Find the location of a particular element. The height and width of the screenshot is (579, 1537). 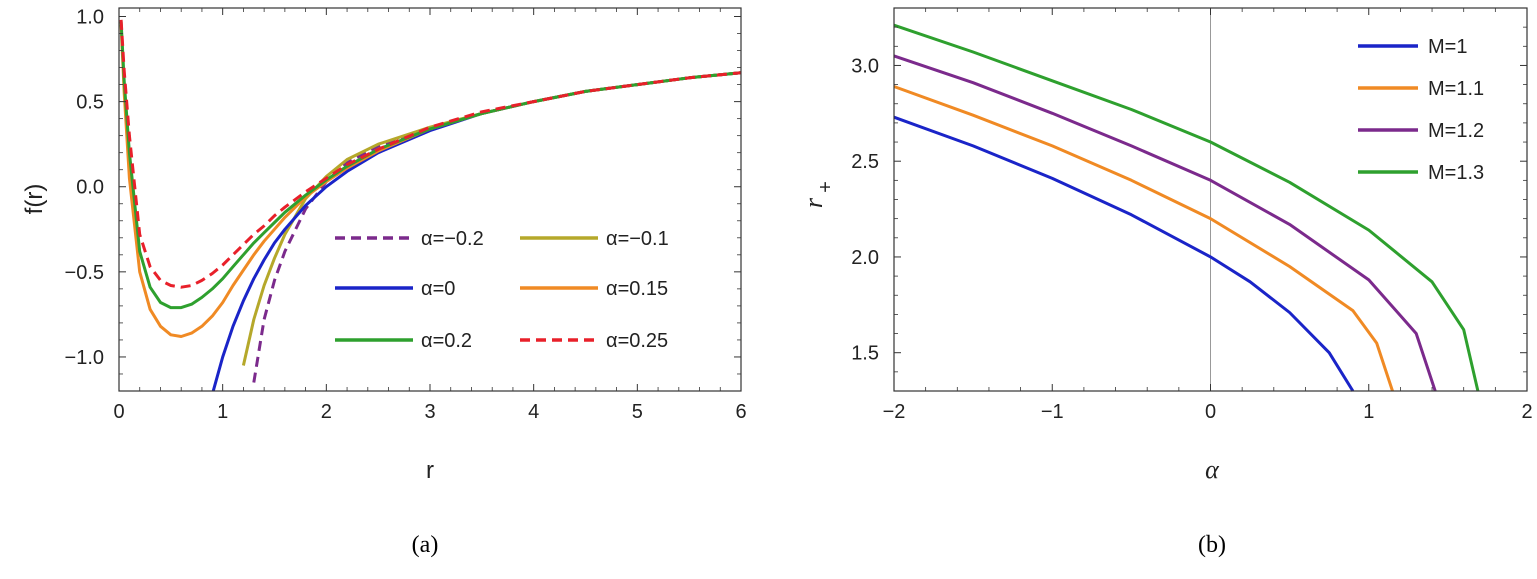

y-tick-label: 1.5 is located at coordinates (865, 354).